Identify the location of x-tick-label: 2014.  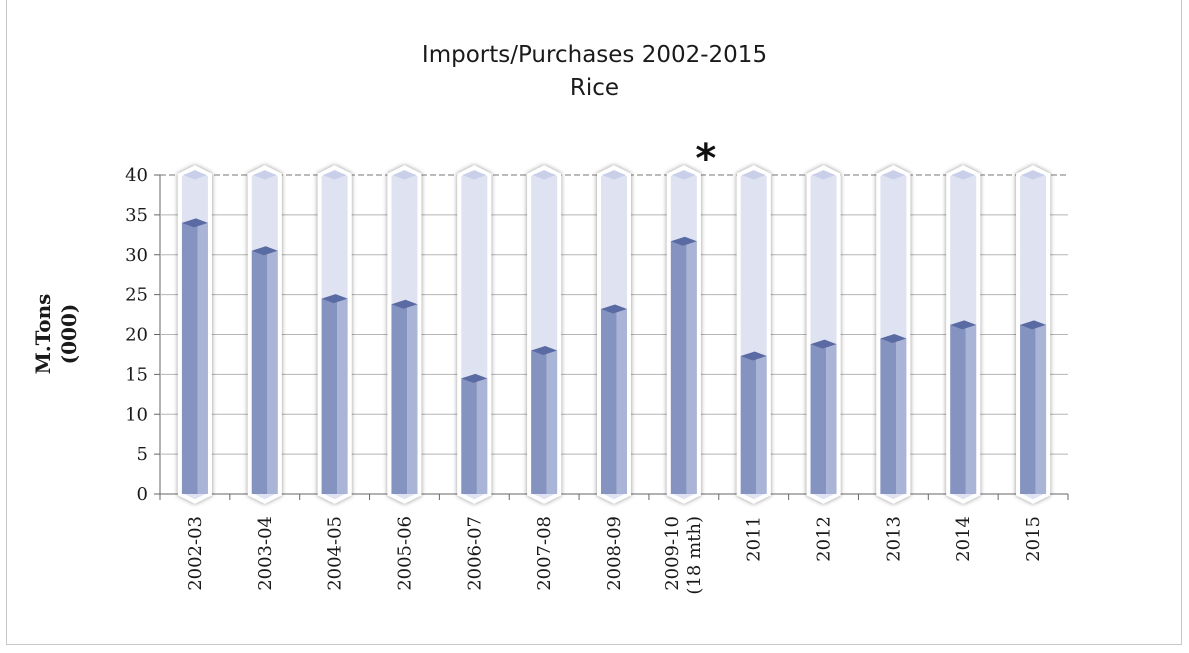
(963, 539).